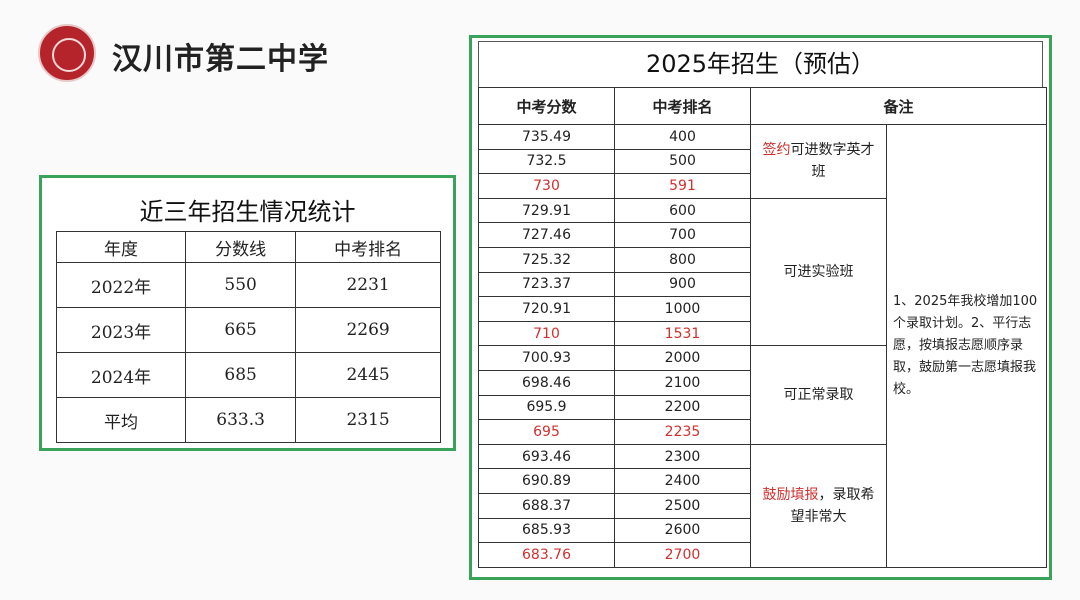 This screenshot has width=1080, height=600. I want to click on table-cell: 500, so click(682, 161).